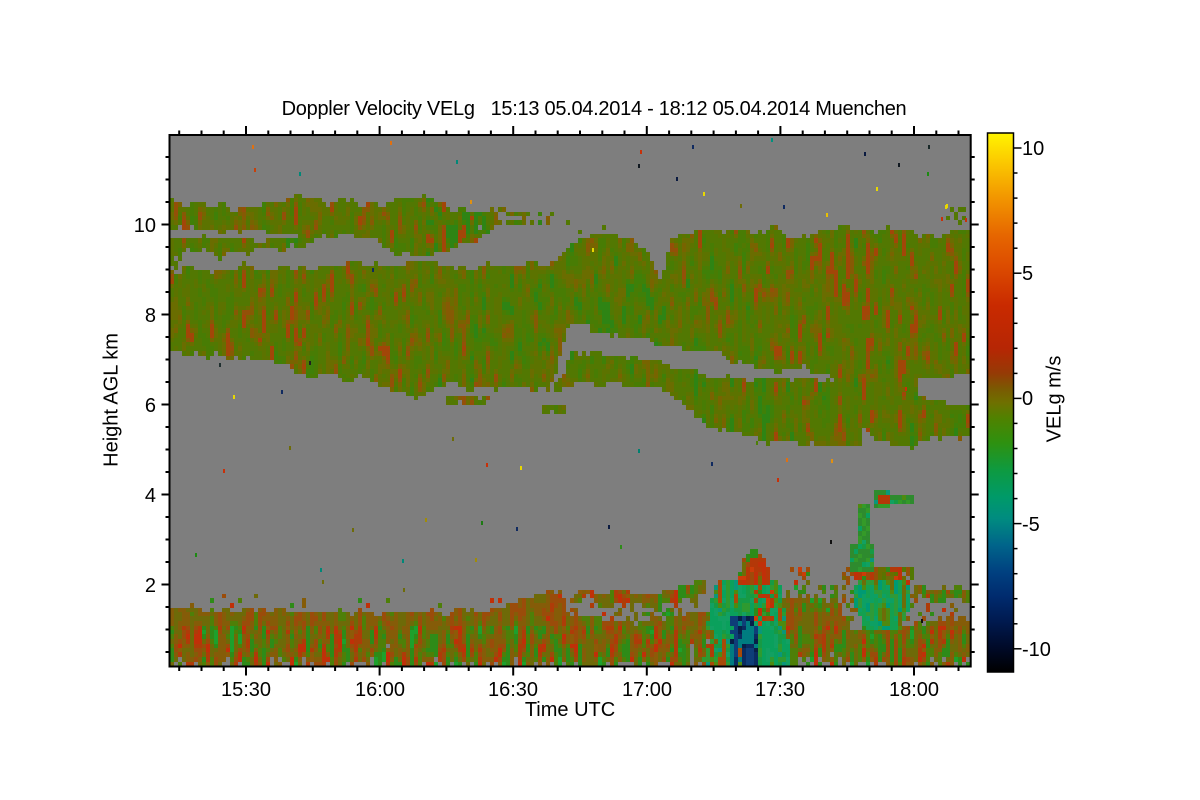  I want to click on svg-text: 16:30, so click(513, 690).